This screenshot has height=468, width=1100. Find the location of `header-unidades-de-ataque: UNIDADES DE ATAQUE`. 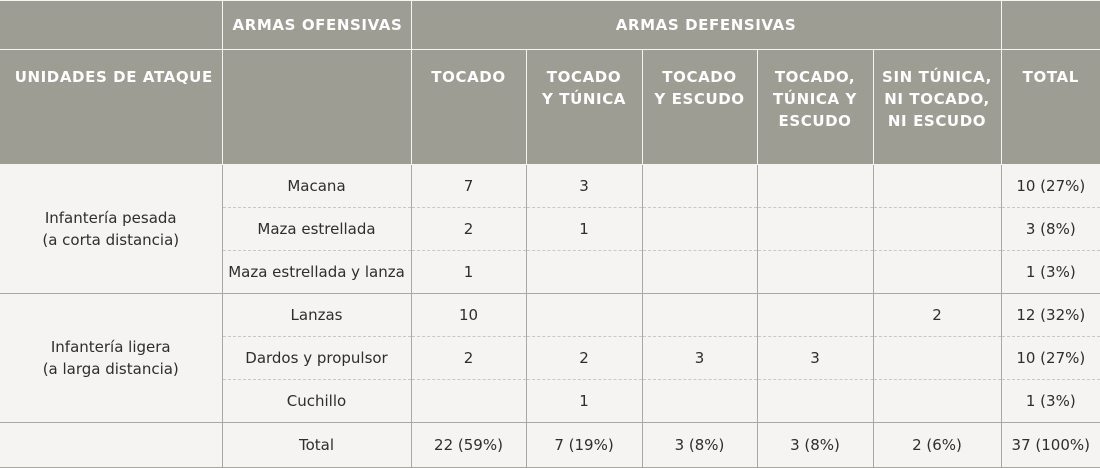

header-unidades-de-ataque: UNIDADES DE ATAQUE is located at coordinates (111, 107).